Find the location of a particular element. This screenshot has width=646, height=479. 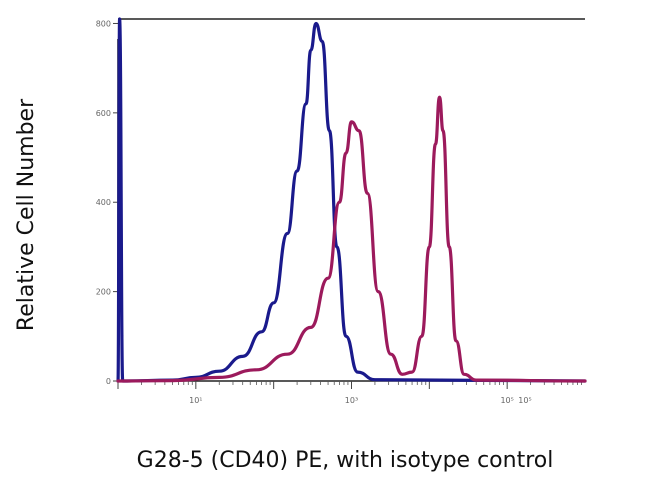

y-axis: 0 200 400 600 800 is located at coordinates (107, 202).